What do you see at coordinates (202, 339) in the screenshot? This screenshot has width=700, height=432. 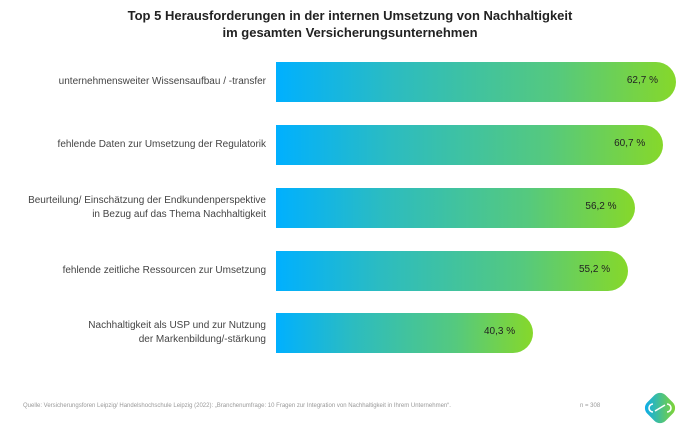 I see `category-label-line: der Markenbildung/-stärkung` at bounding box center [202, 339].